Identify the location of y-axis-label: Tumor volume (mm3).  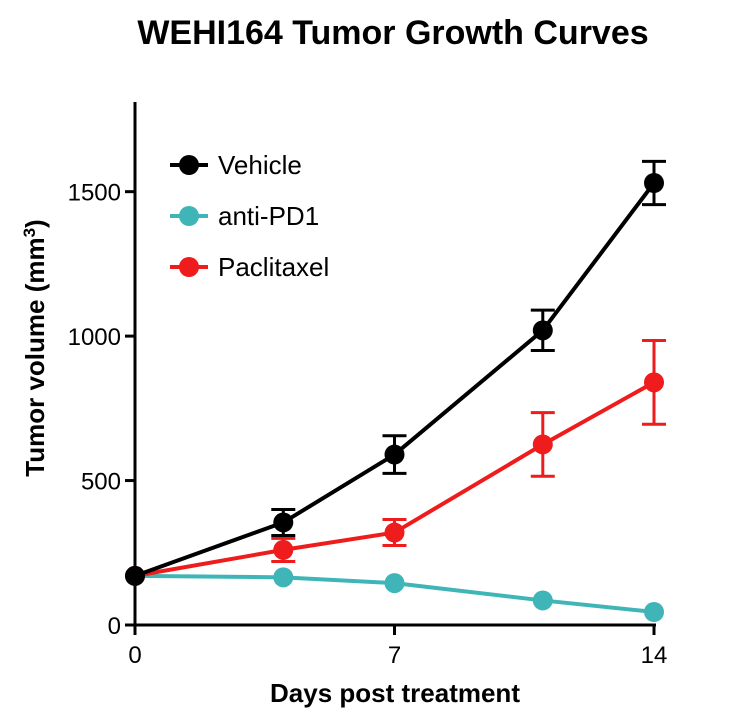
(35, 347).